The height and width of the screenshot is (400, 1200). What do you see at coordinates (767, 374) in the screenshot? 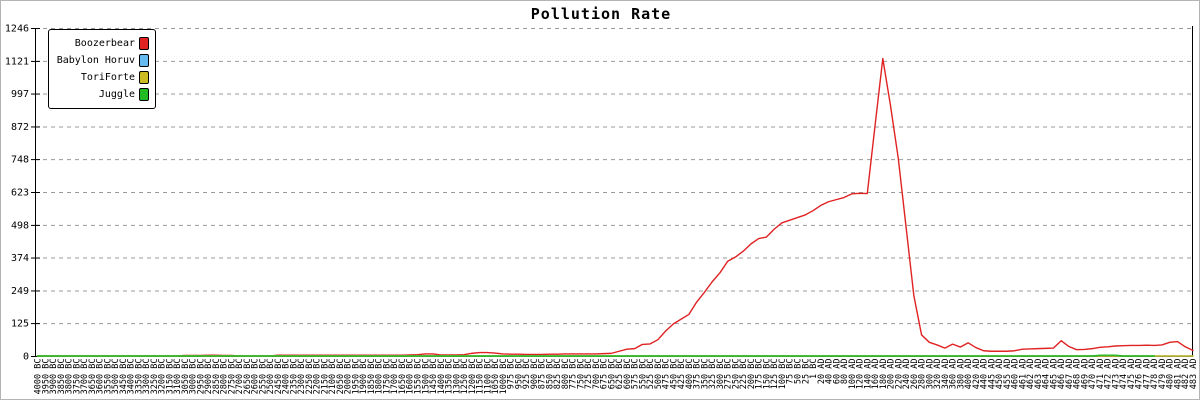
I see `svg-text: 150 BC` at bounding box center [767, 374].